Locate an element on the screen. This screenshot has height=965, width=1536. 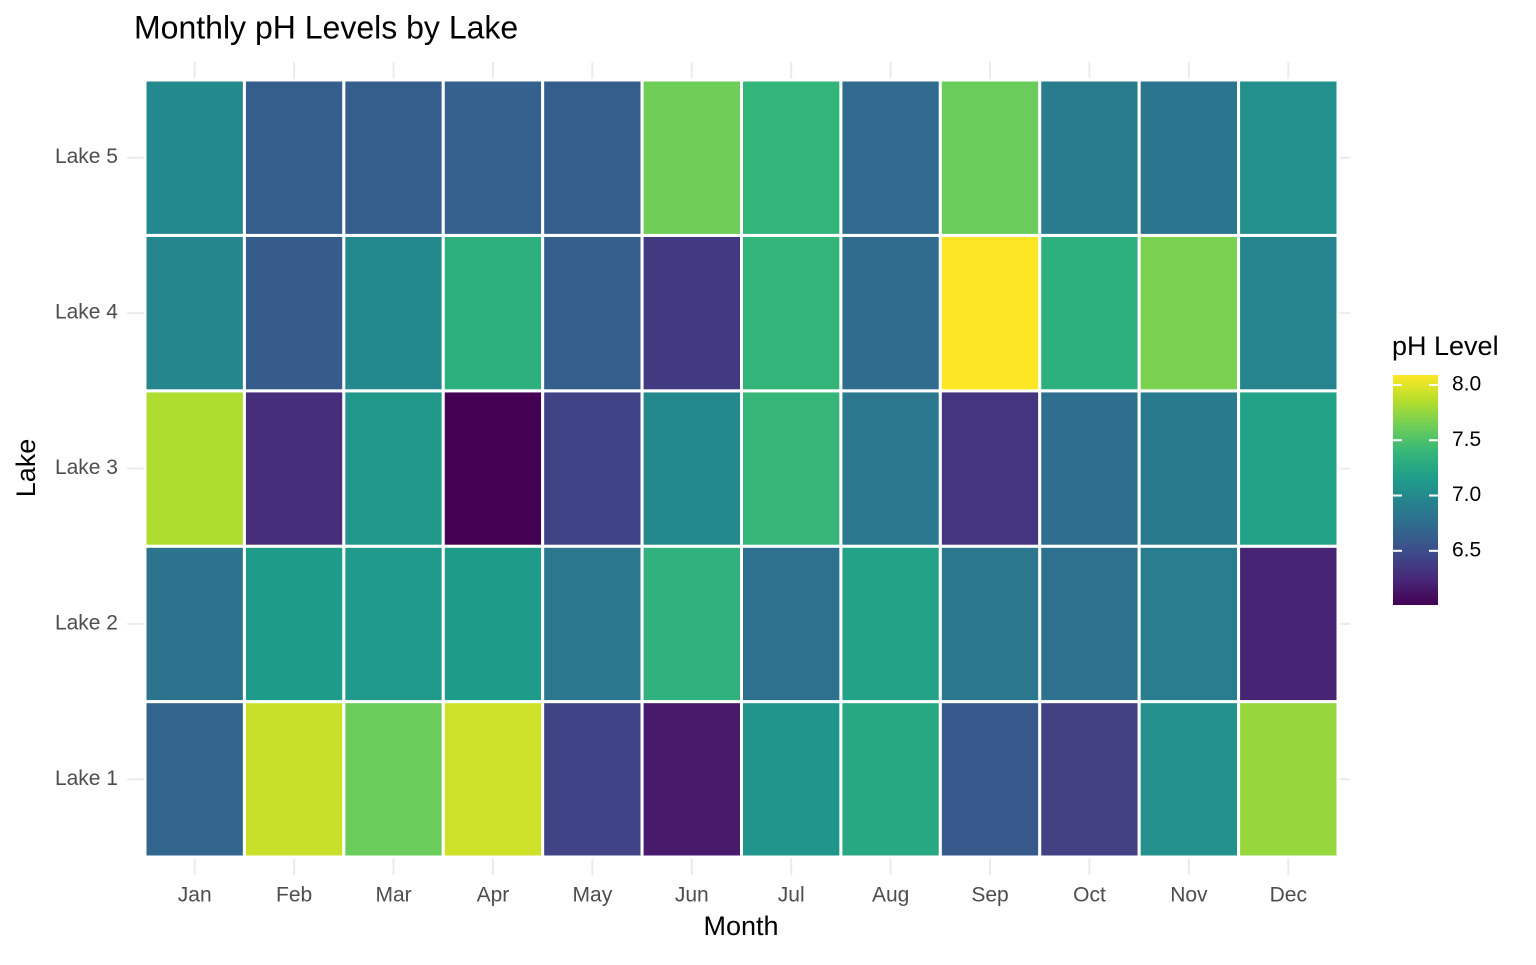
x-axis-title: Month is located at coordinates (740, 926).